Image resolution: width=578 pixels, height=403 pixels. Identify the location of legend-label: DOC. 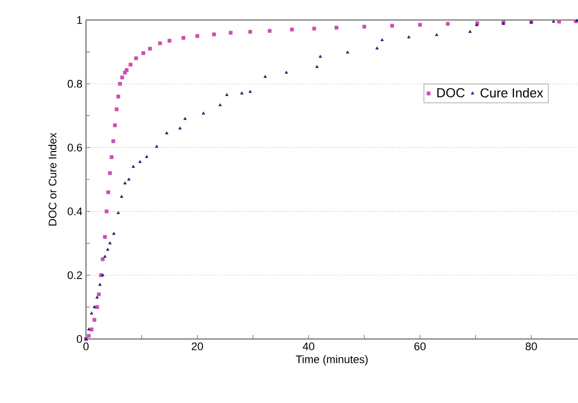
(451, 93).